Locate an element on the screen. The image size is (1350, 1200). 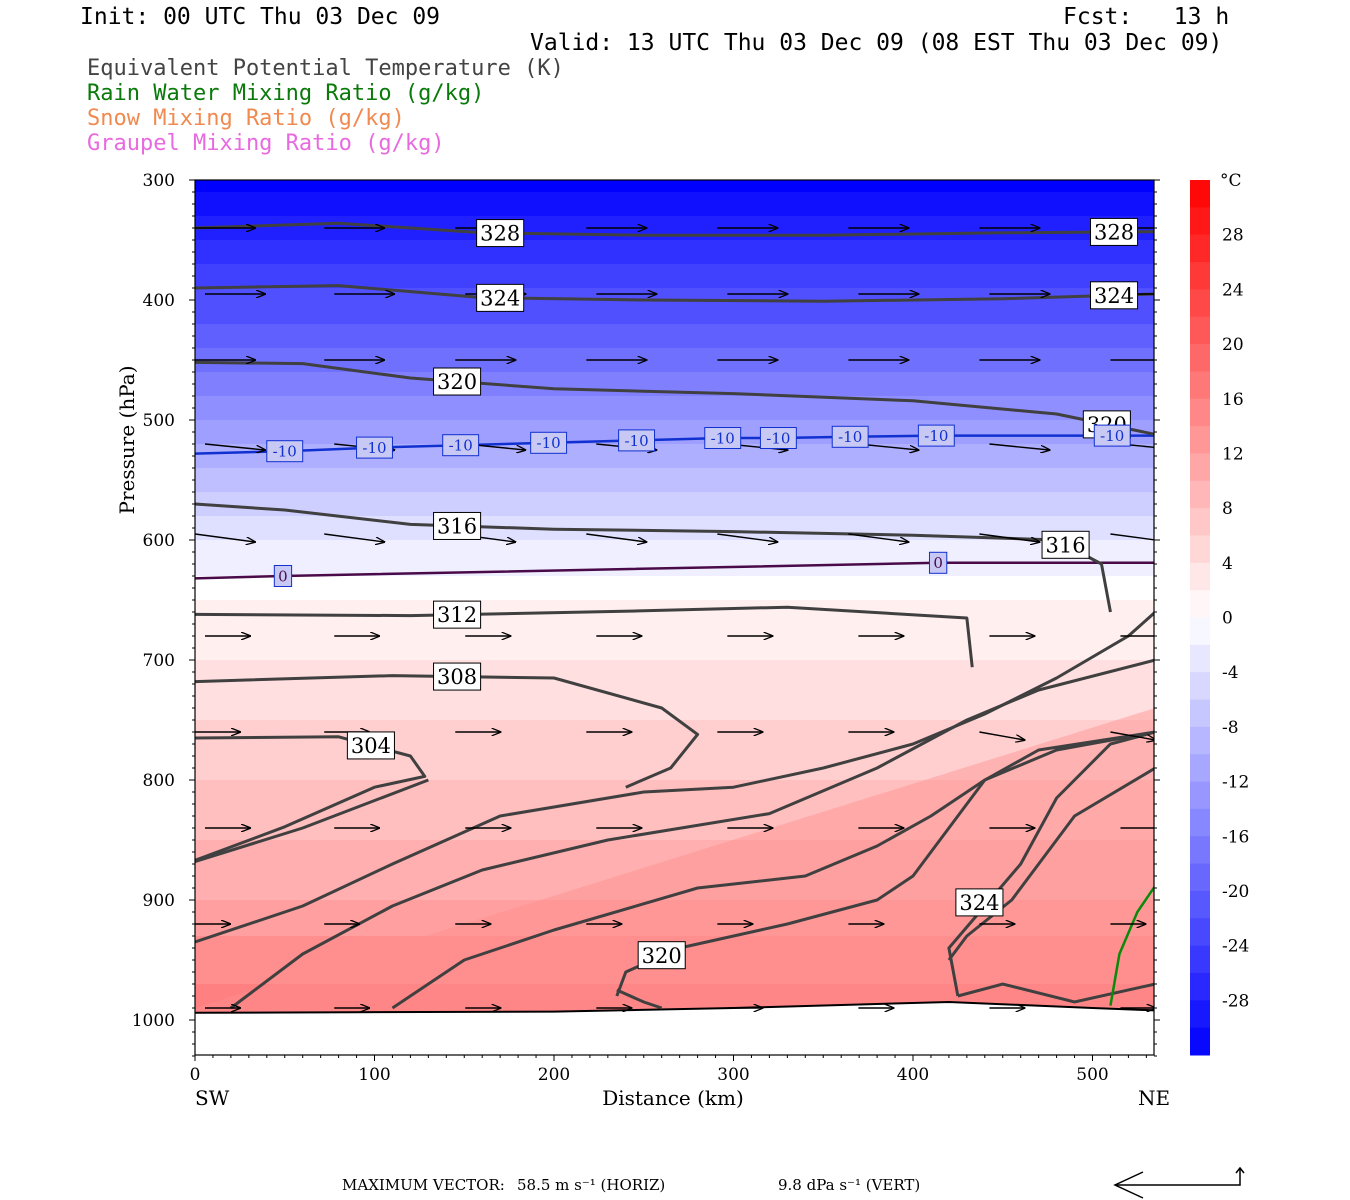
colorbar-tick-label: 4 is located at coordinates (1227, 564).